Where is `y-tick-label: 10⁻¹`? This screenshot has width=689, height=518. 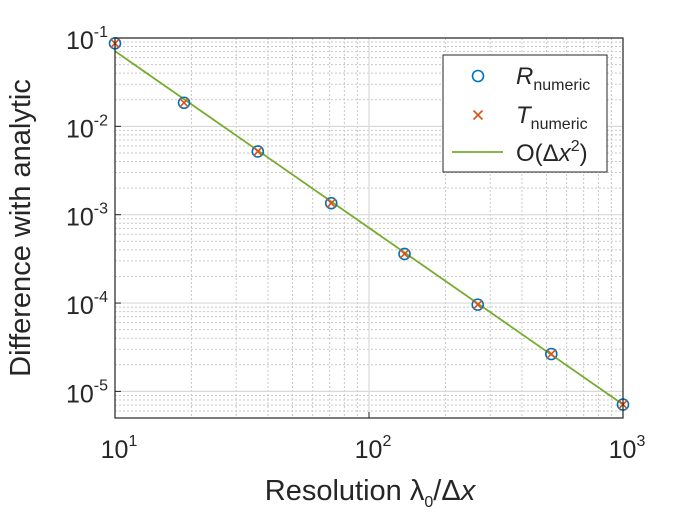
y-tick-label: 10⁻¹ is located at coordinates (87, 39).